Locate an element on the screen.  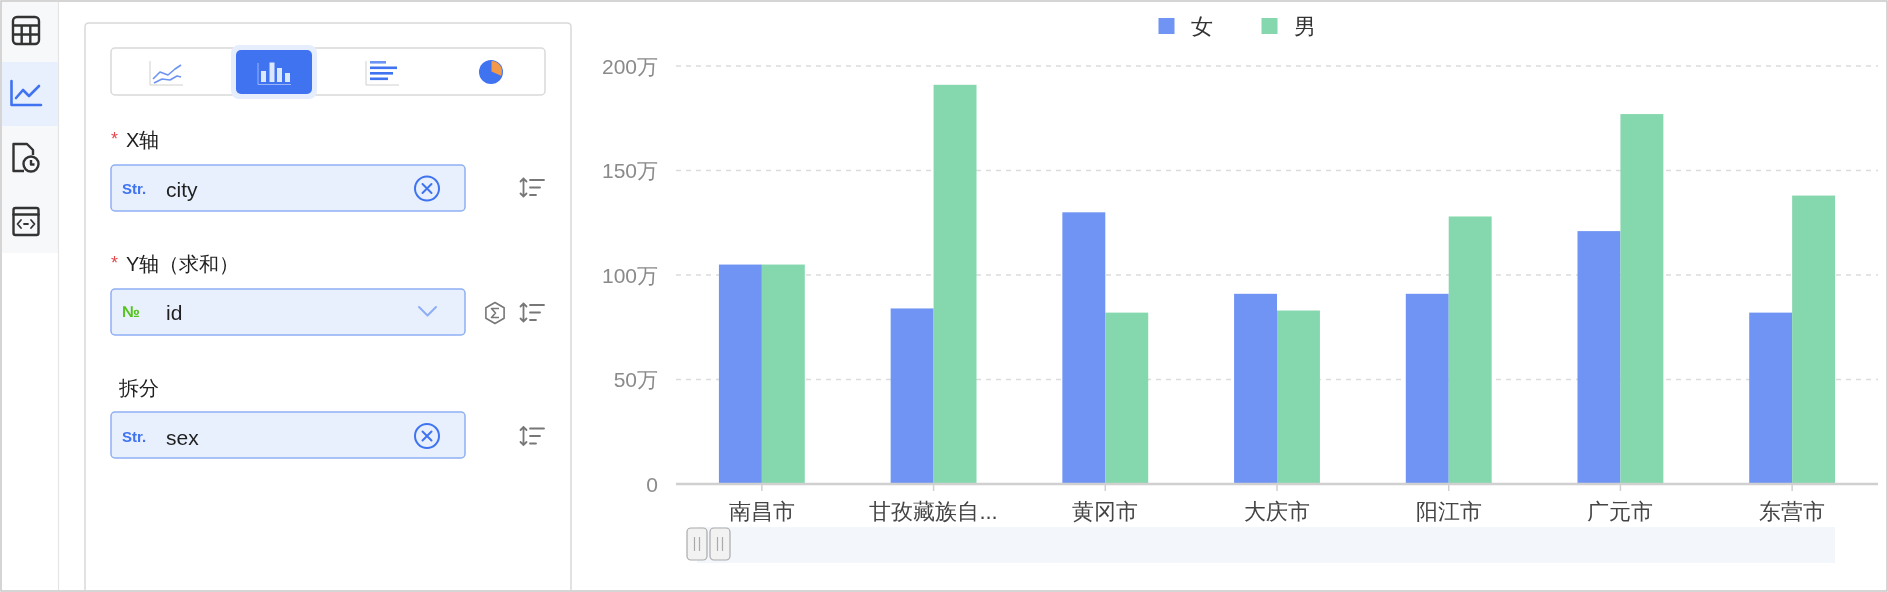
text: 拆分 is located at coordinates (138, 388).